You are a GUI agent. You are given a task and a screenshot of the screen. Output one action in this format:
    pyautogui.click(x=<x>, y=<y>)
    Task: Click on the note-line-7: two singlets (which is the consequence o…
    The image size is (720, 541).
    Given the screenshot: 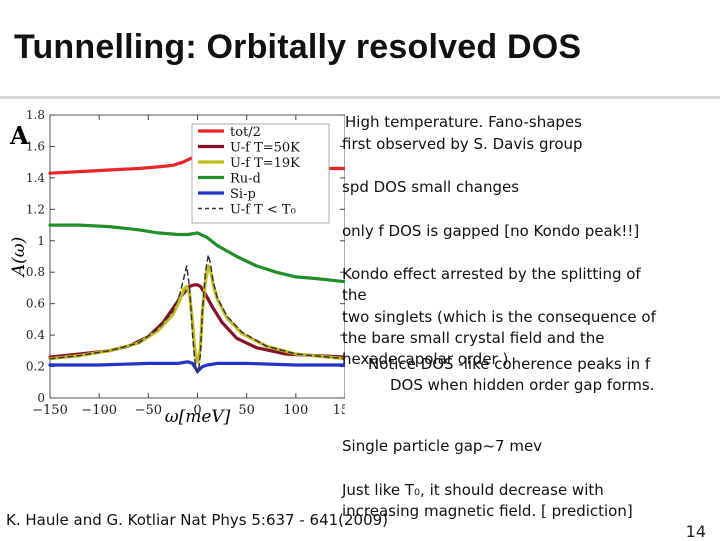 What is the action you would take?
    pyautogui.click(x=499, y=317)
    